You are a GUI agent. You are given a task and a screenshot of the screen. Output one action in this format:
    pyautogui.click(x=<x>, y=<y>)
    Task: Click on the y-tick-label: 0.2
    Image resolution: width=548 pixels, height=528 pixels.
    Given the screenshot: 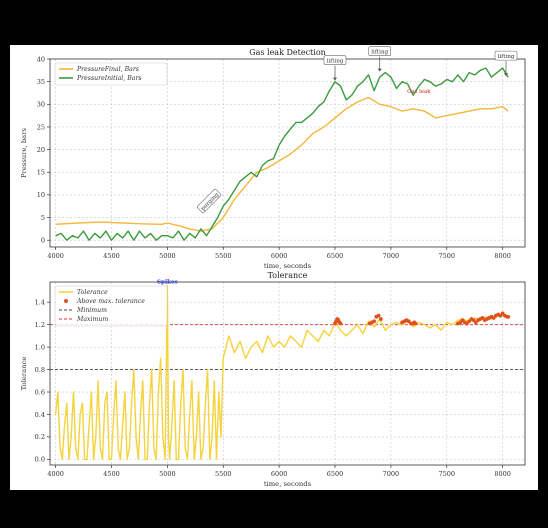 What is the action you would take?
    pyautogui.click(x=40, y=437)
    